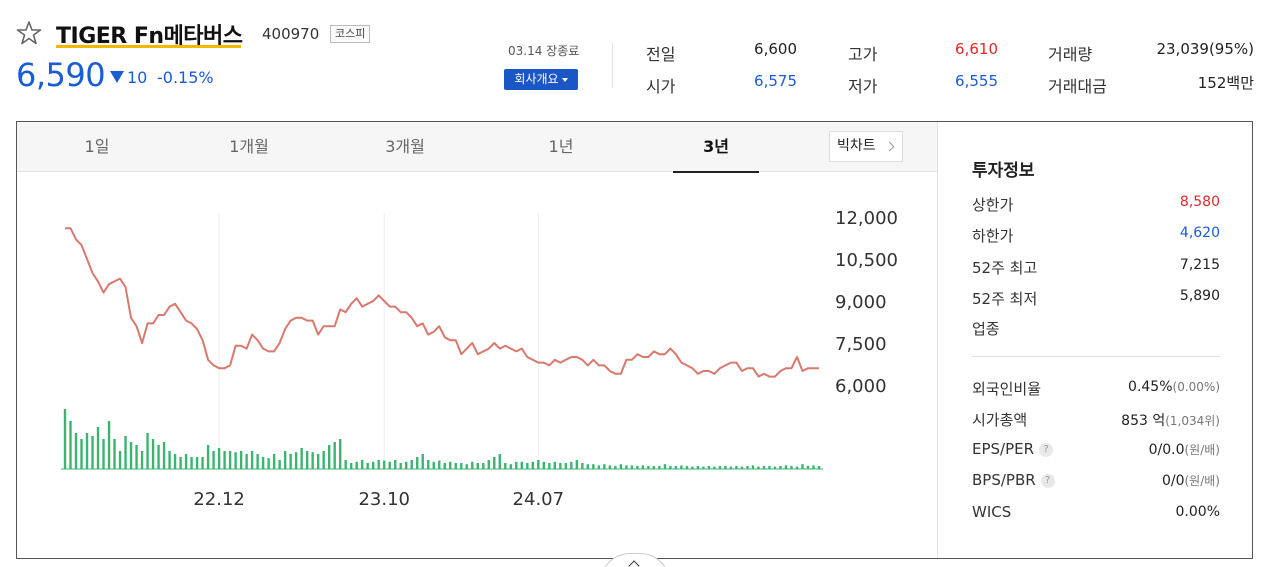 The image size is (1267, 567). What do you see at coordinates (1150, 387) in the screenshot?
I see `foreign-ratio-number: 0.45%` at bounding box center [1150, 387].